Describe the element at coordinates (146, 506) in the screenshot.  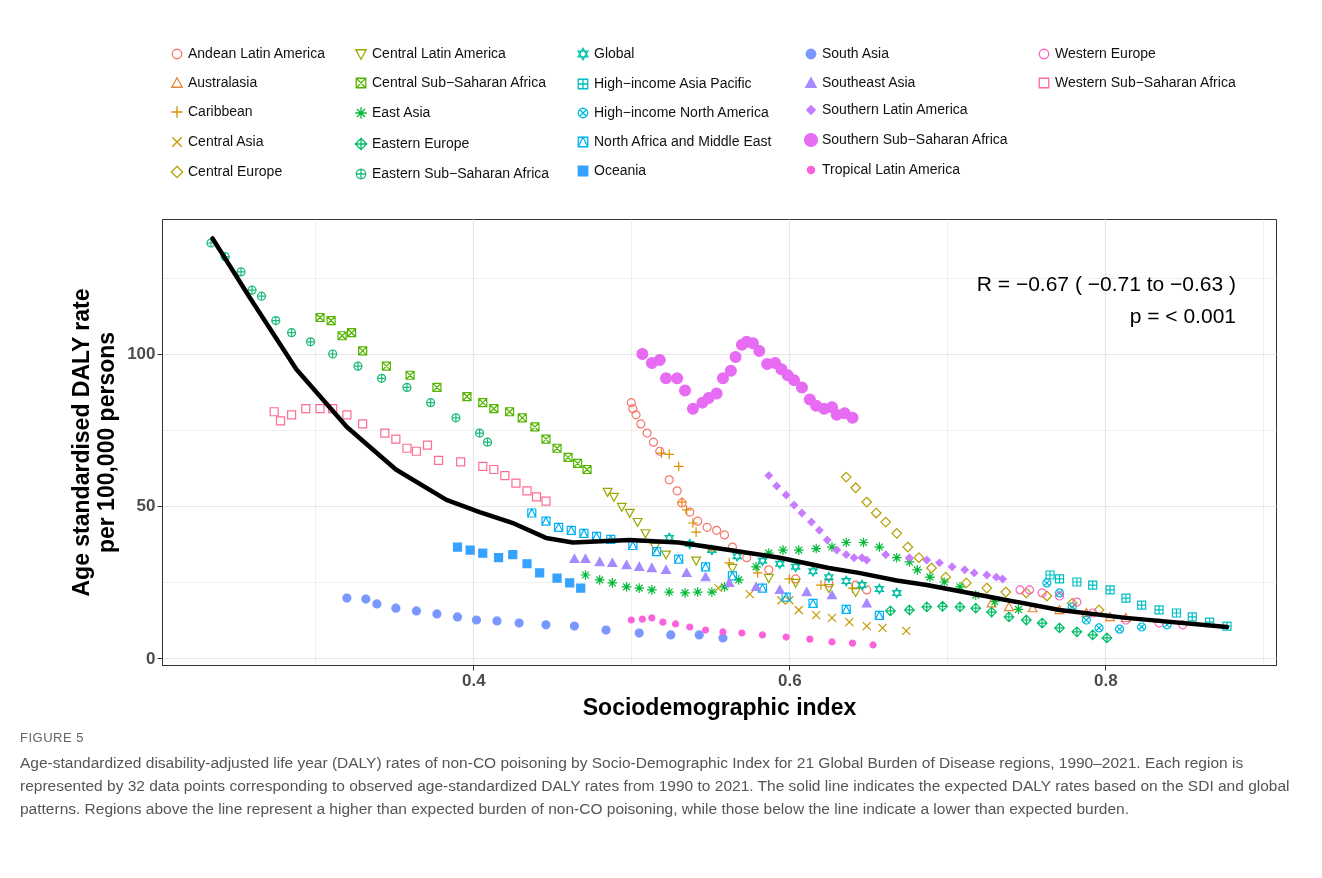
I see `y-tick-label: 50` at that location.